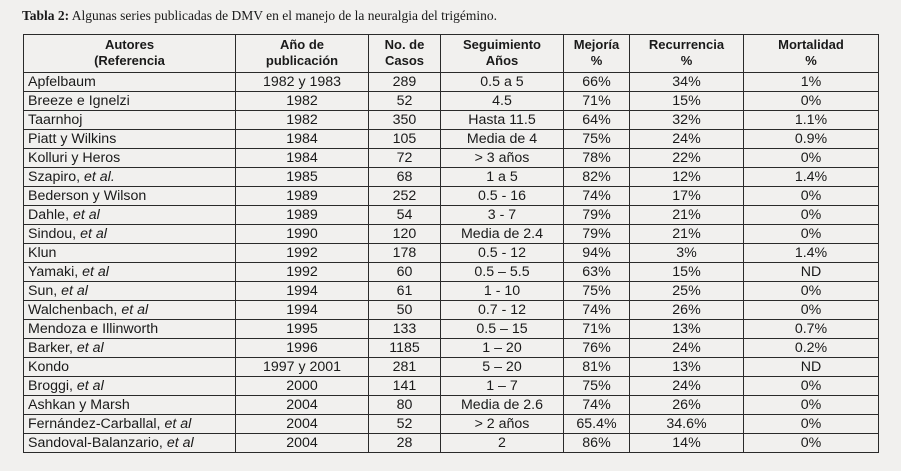 This screenshot has width=901, height=471. I want to click on improvement-cell: 81%, so click(596, 367).